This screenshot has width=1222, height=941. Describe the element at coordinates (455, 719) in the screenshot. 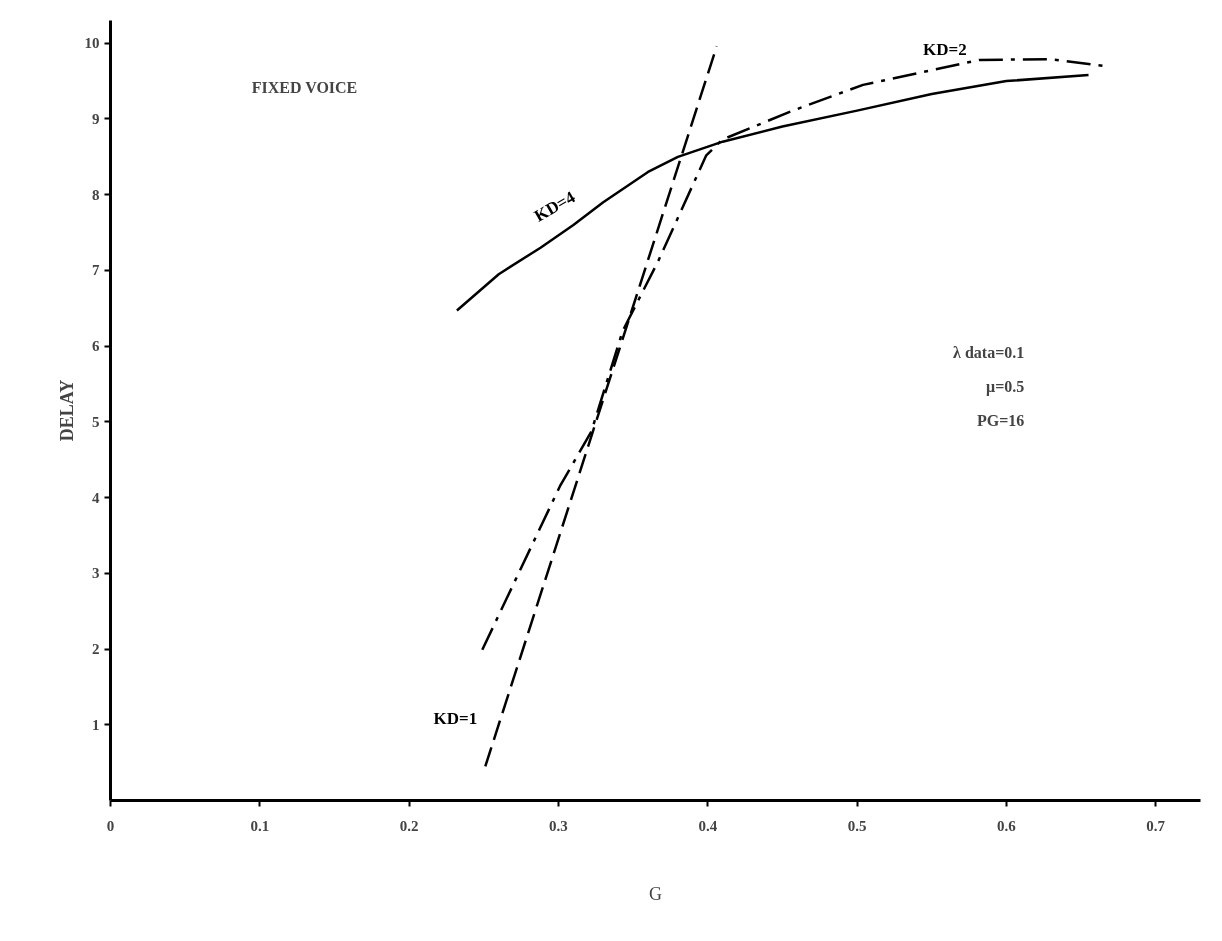

I see `series-label: KD=1` at that location.